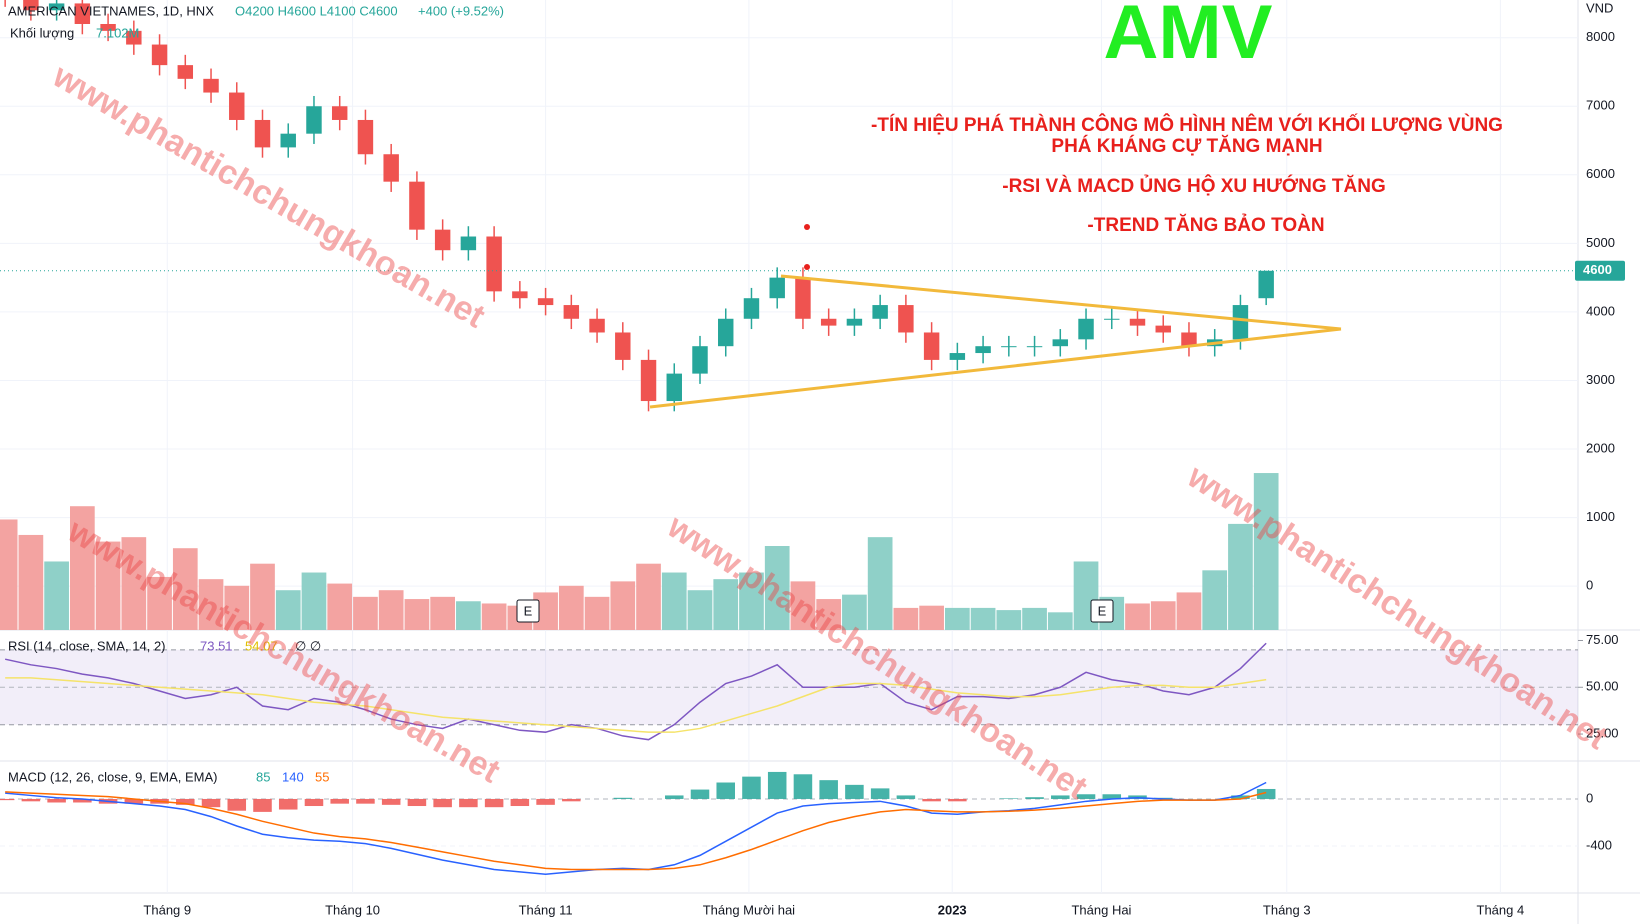  What do you see at coordinates (308, 645) in the screenshot?
I see `rsi-extra: ∅ ∅` at bounding box center [308, 645].